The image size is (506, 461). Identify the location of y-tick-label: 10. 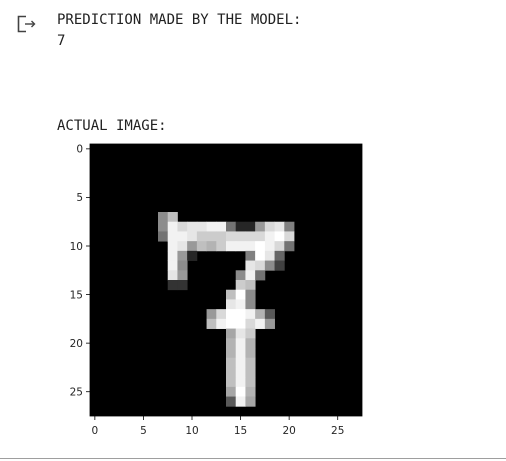
(76, 247).